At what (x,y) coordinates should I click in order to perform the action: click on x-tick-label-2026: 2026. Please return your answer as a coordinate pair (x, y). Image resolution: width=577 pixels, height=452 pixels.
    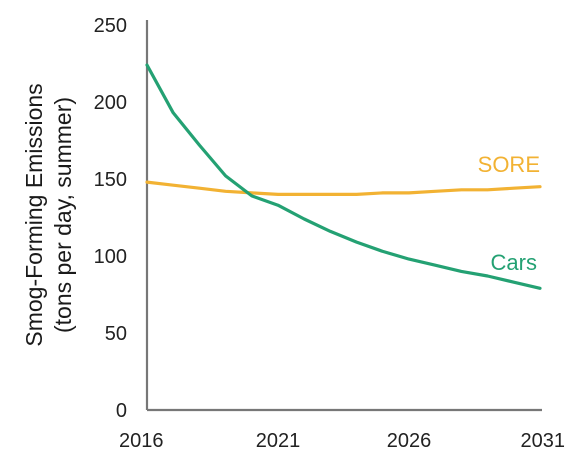
    Looking at the image, I should click on (409, 441).